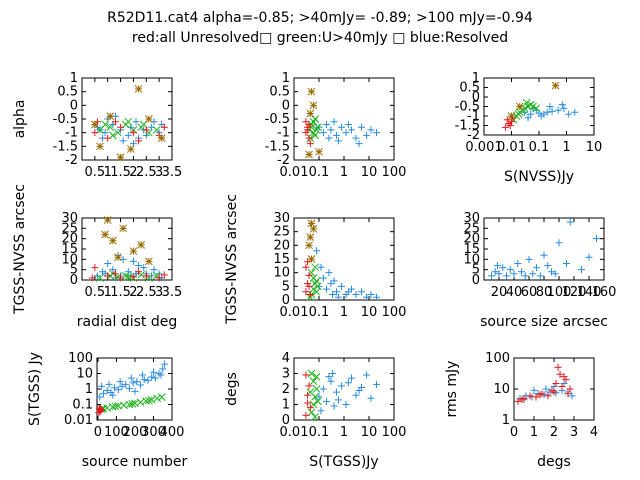 Image resolution: width=640 pixels, height=480 pixels. Describe the element at coordinates (529, 292) in the screenshot. I see `x-tick-label: 60` at that location.